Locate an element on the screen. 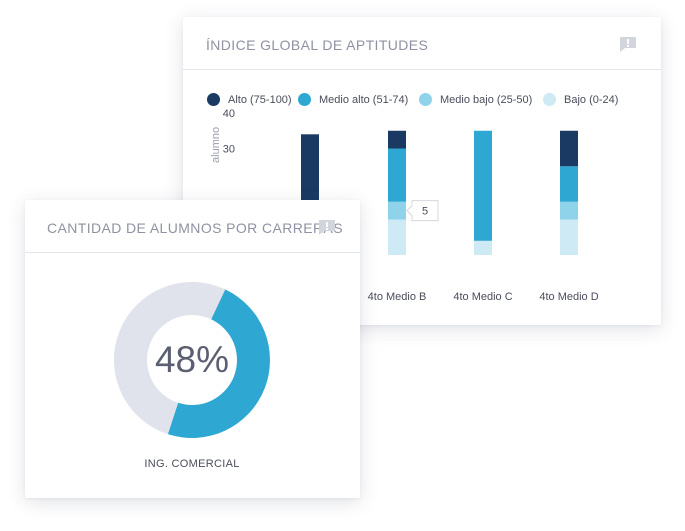  aptitudes-card-header: ÍNDICE GLOBAL DE APTITUDES is located at coordinates (422, 43).